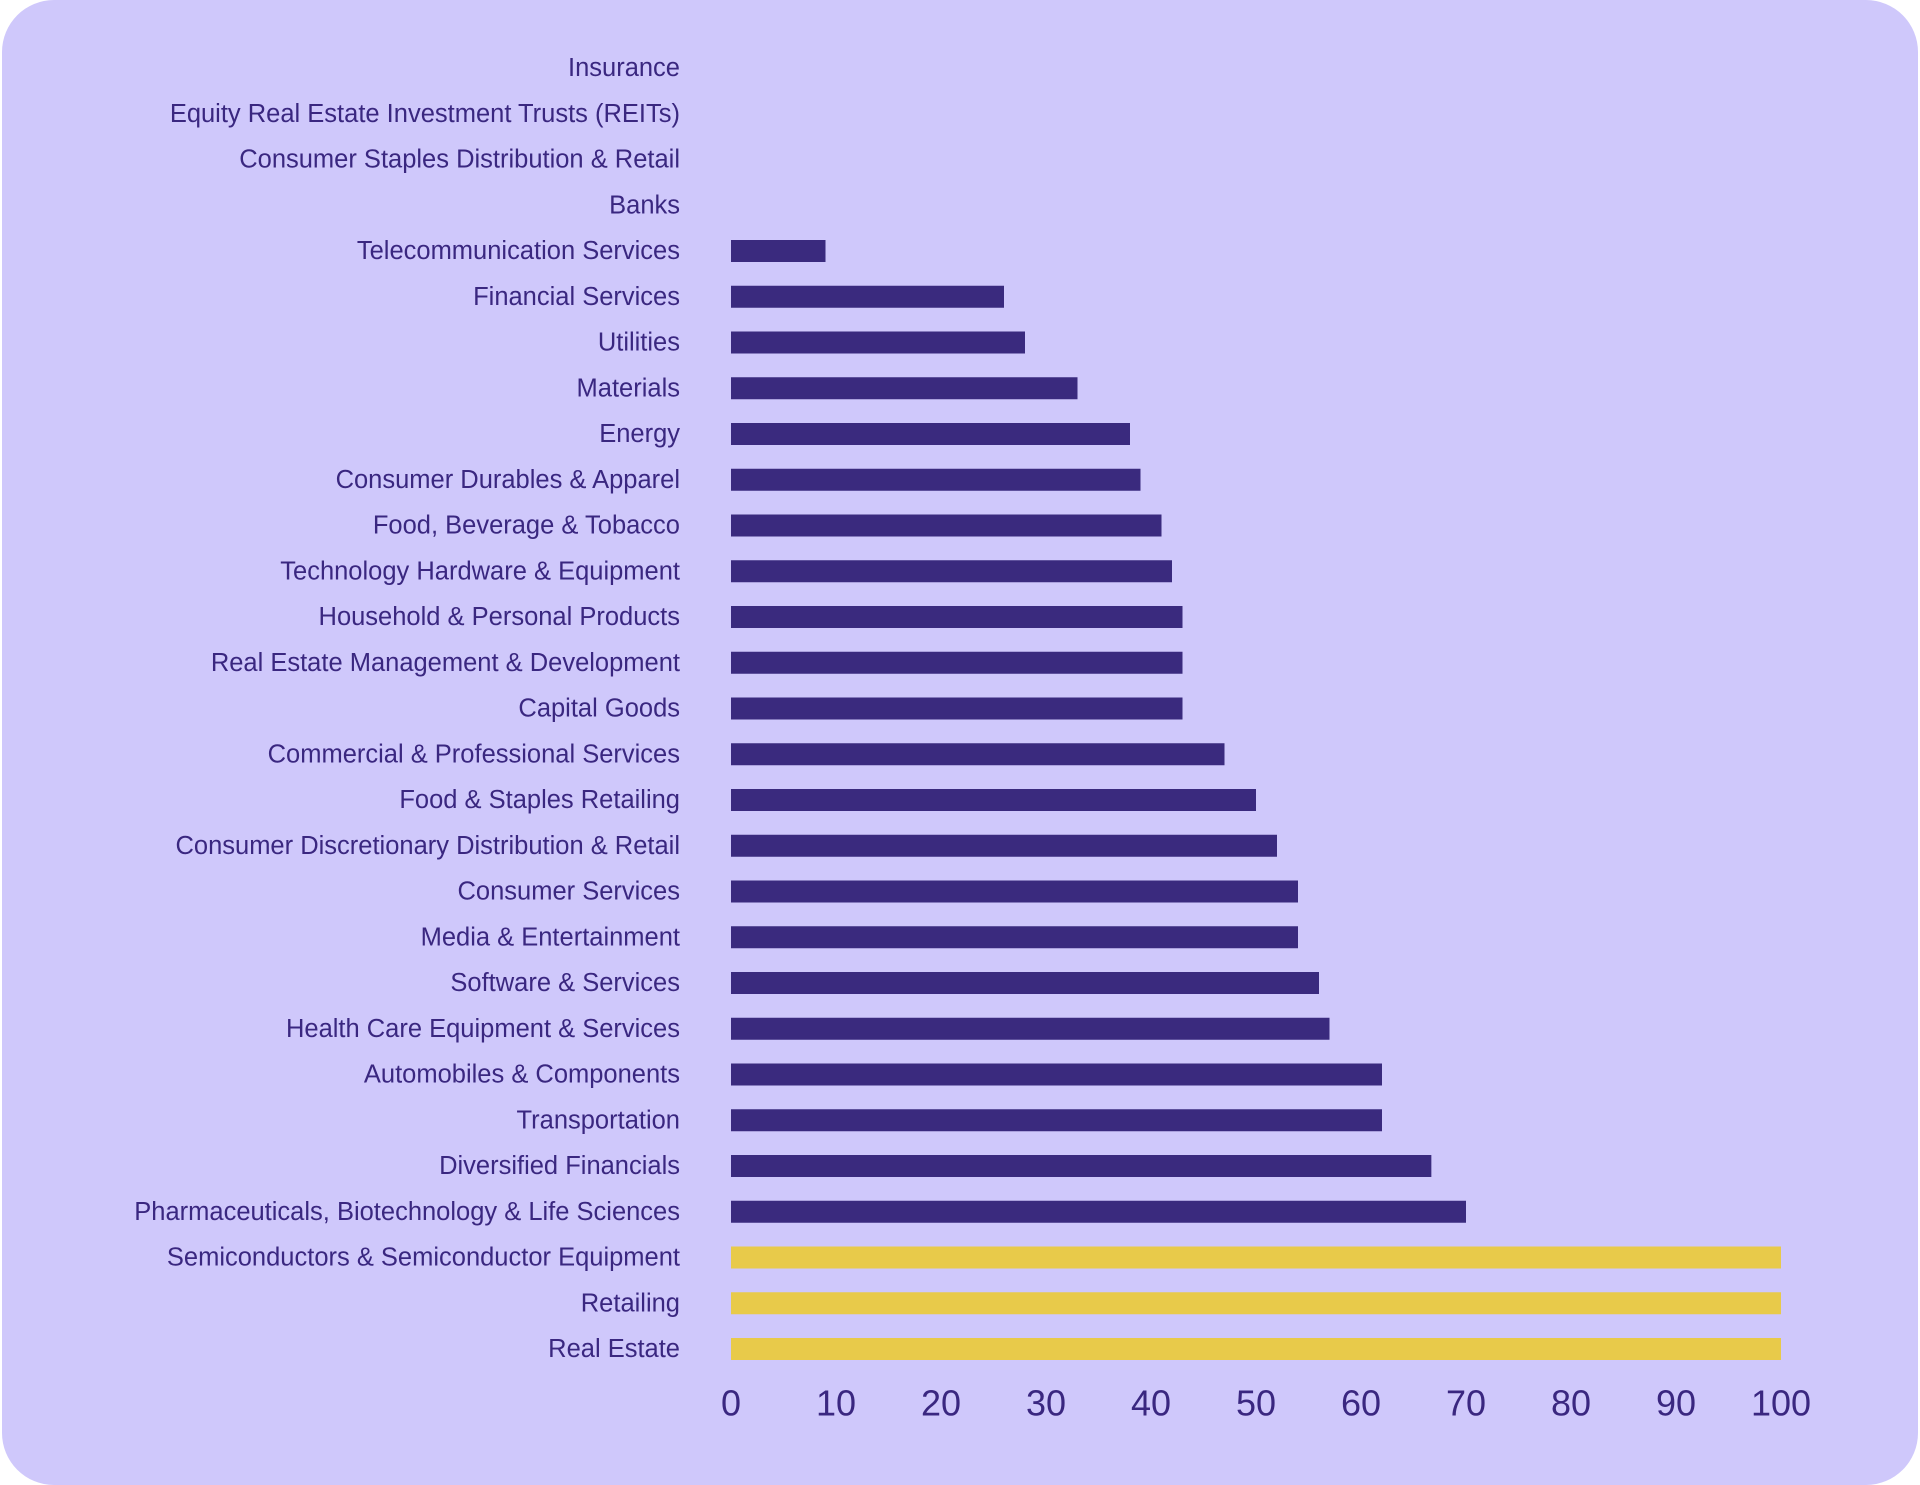  I want to click on x-tick-label: 10, so click(836, 1403).